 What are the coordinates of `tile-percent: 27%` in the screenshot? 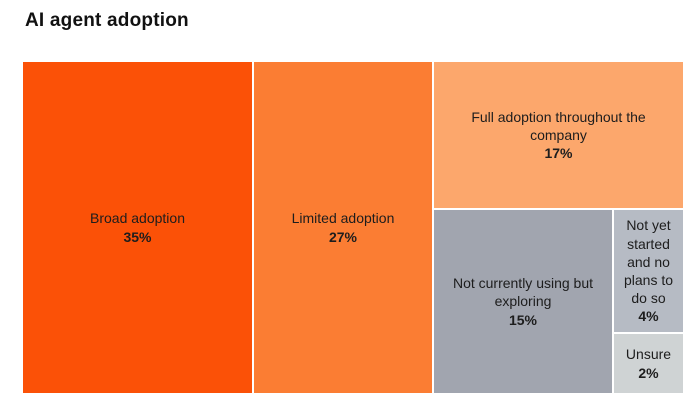 It's located at (343, 236).